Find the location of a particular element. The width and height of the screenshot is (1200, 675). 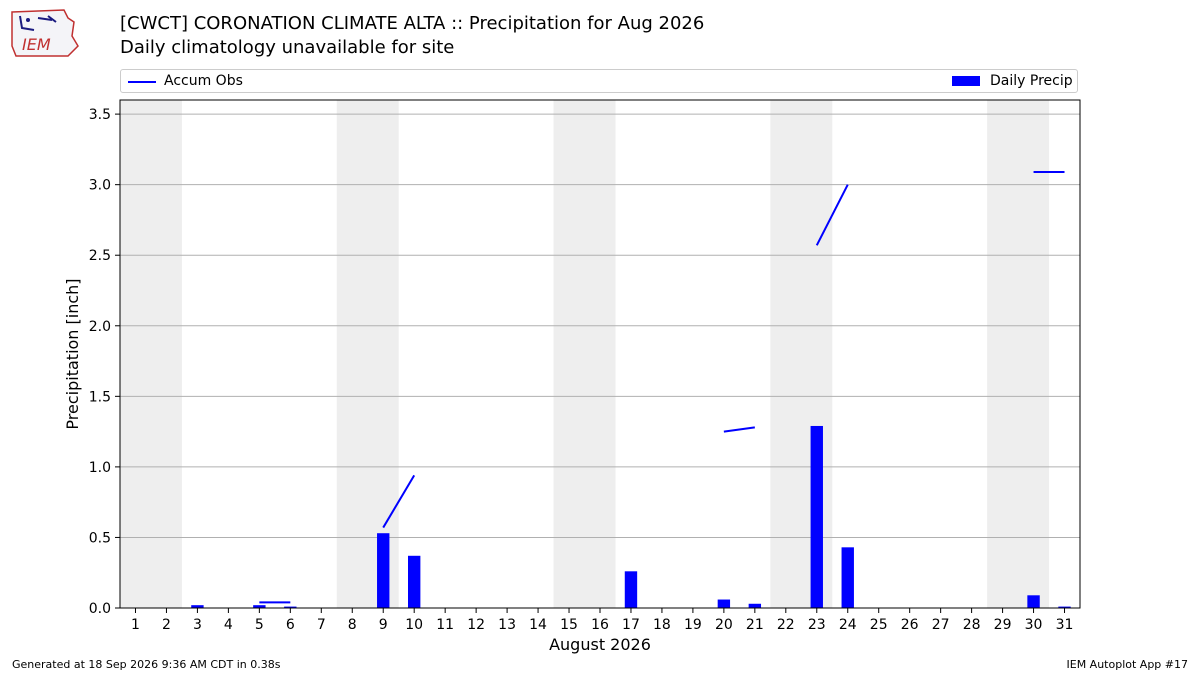

y-axis-label: Precipitation [inch] is located at coordinates (72, 353).